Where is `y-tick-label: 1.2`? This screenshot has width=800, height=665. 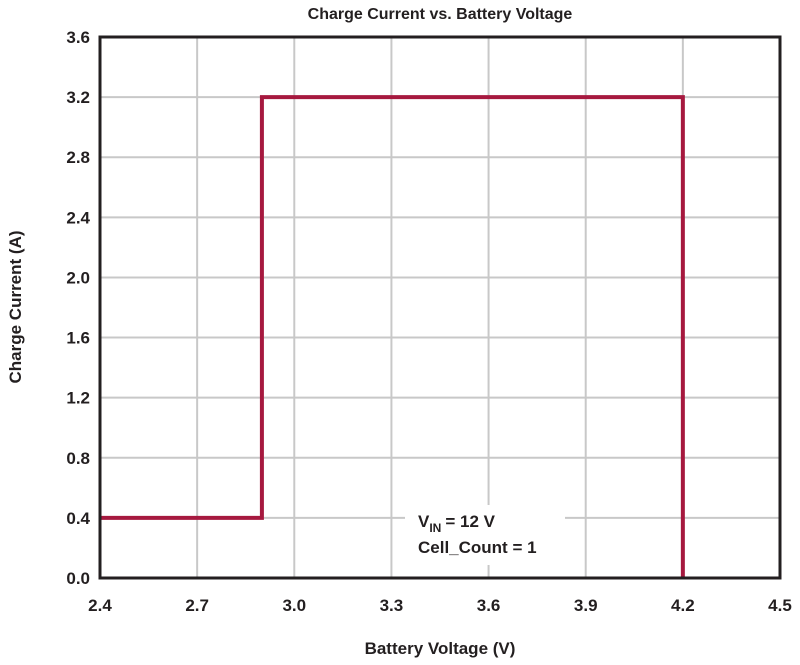 y-tick-label: 1.2 is located at coordinates (78, 398).